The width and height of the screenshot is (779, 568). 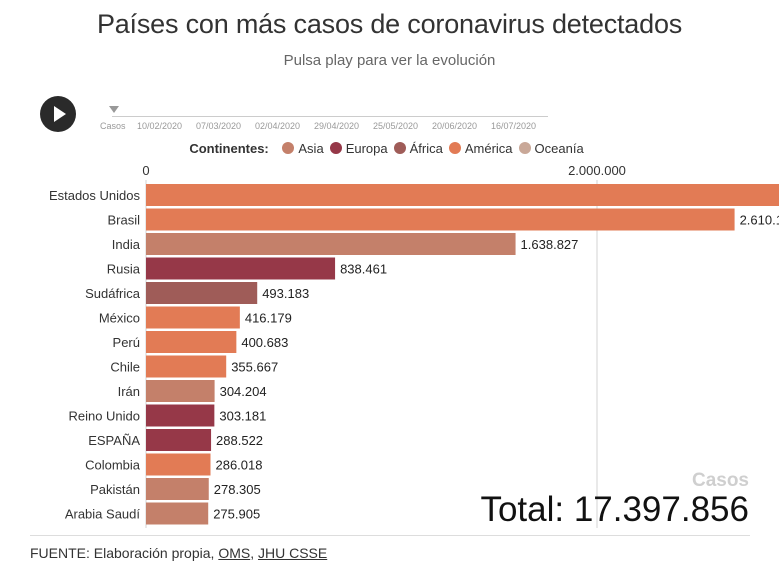 I want to click on source-link-oms: OMS, so click(x=234, y=553).